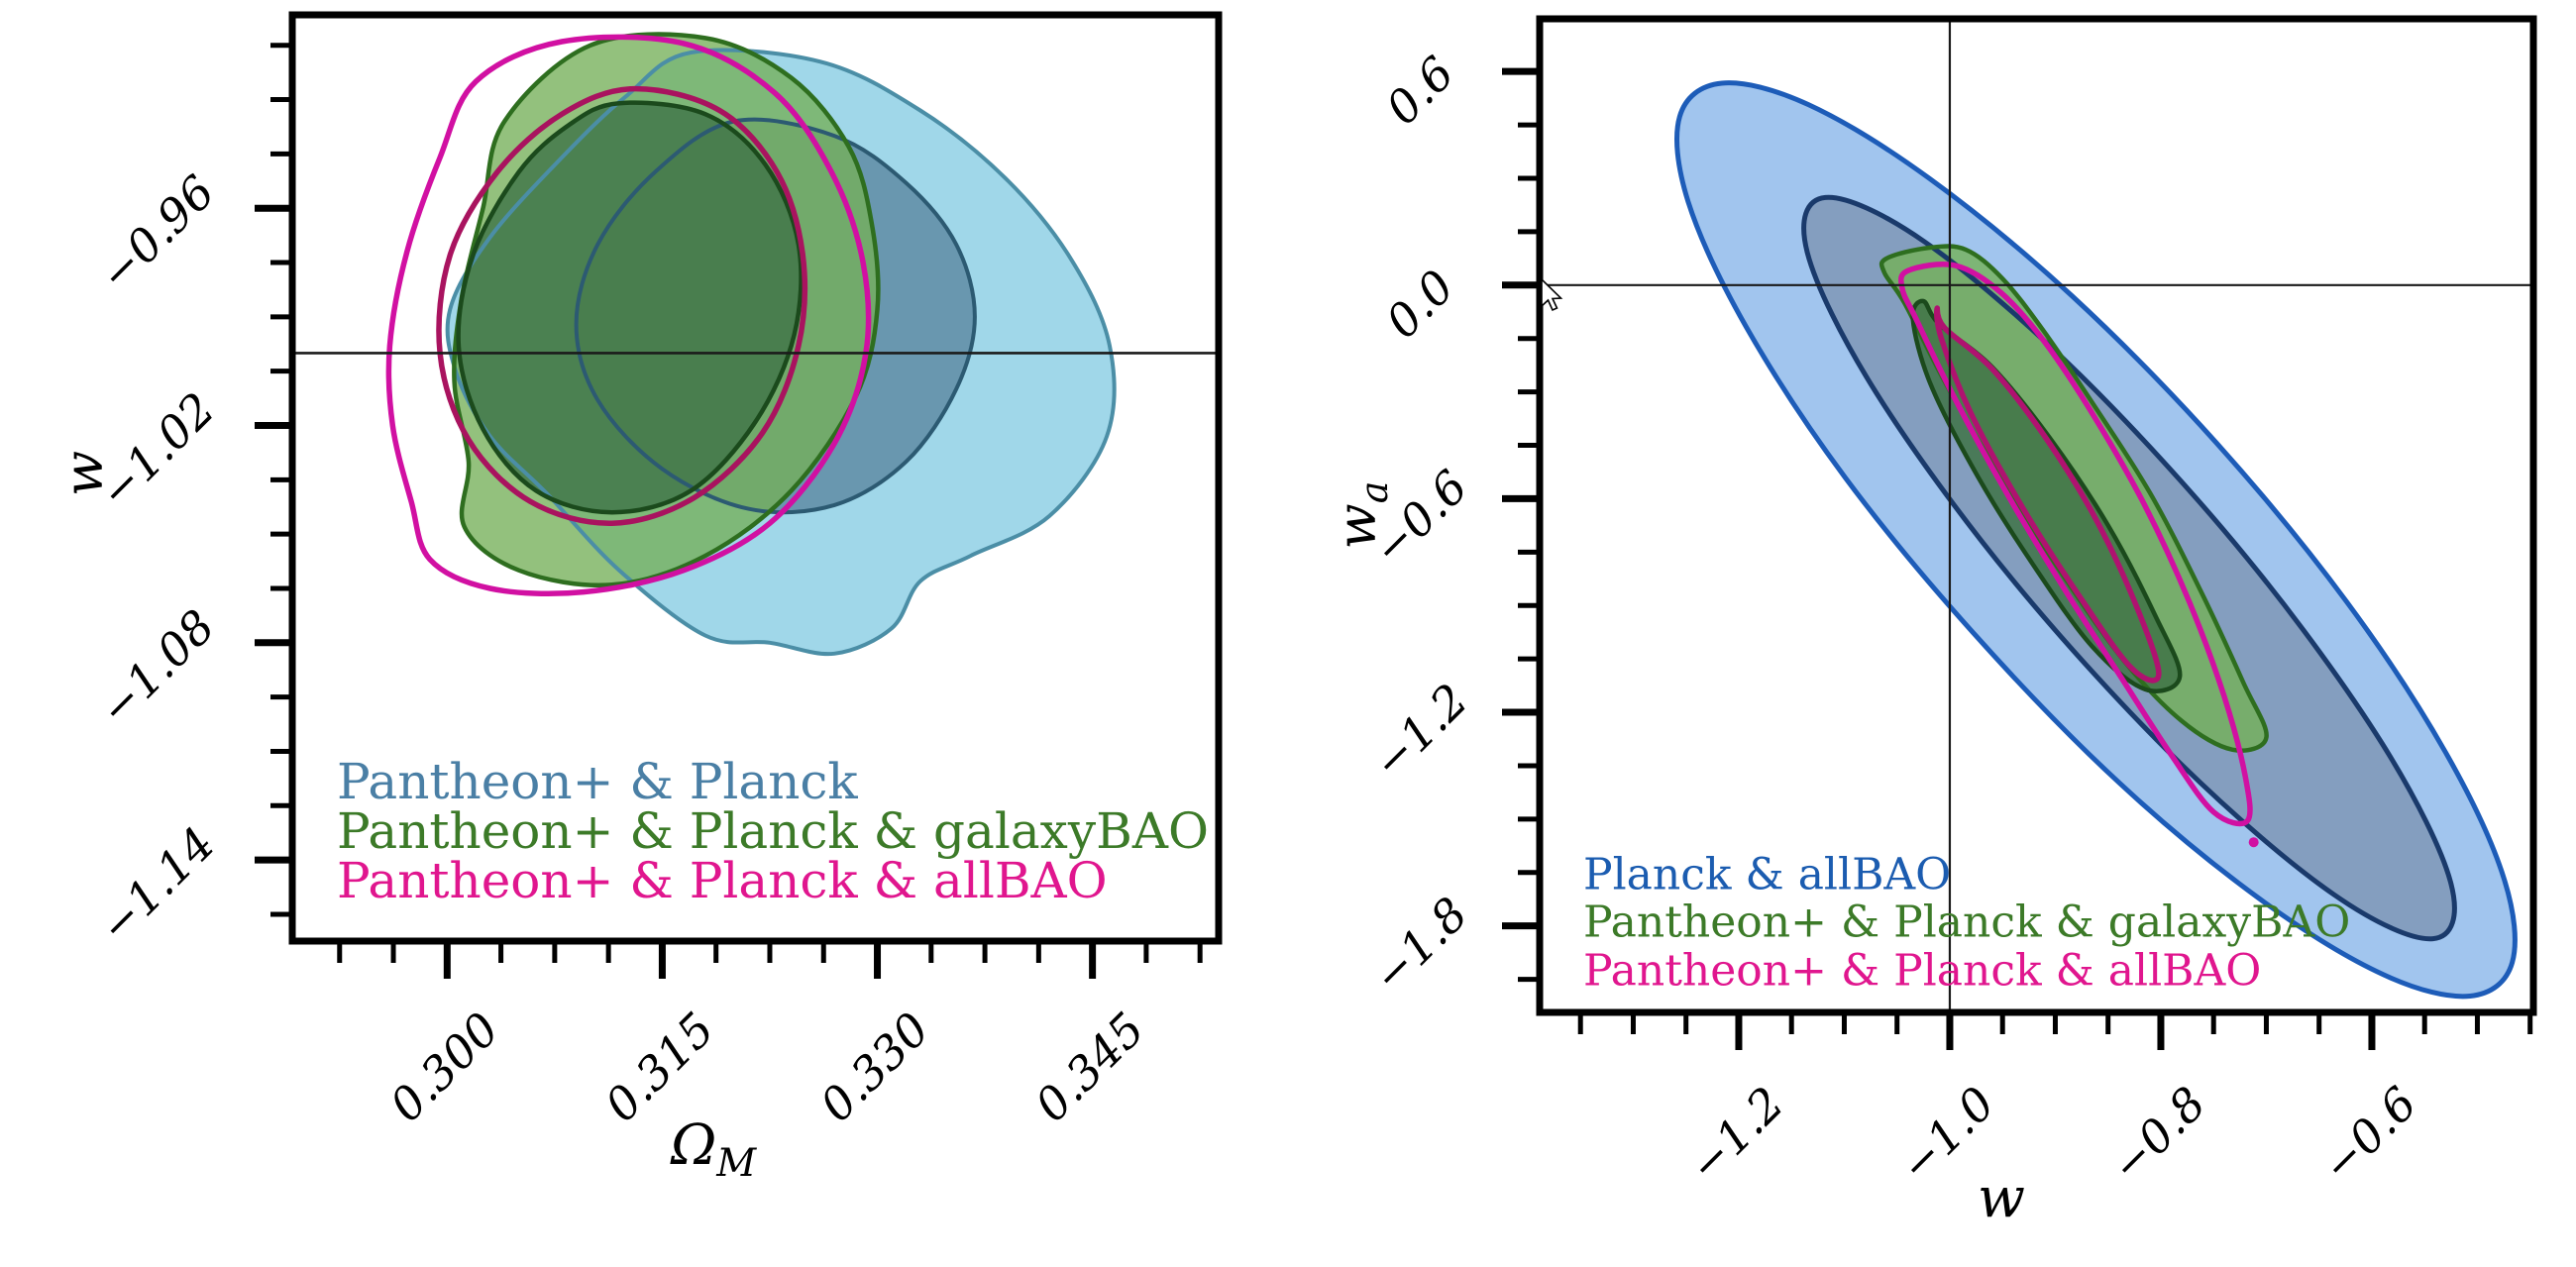  I want to click on x-axis-label: ΩM, so click(714, 1149).